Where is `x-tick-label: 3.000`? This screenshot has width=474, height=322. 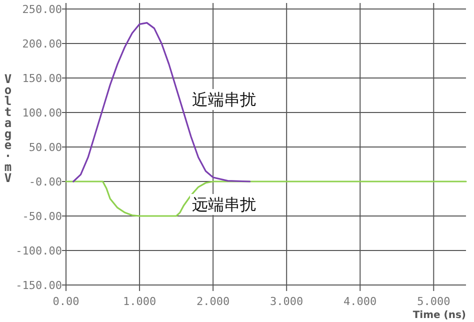 x-tick-label: 3.000 is located at coordinates (287, 301).